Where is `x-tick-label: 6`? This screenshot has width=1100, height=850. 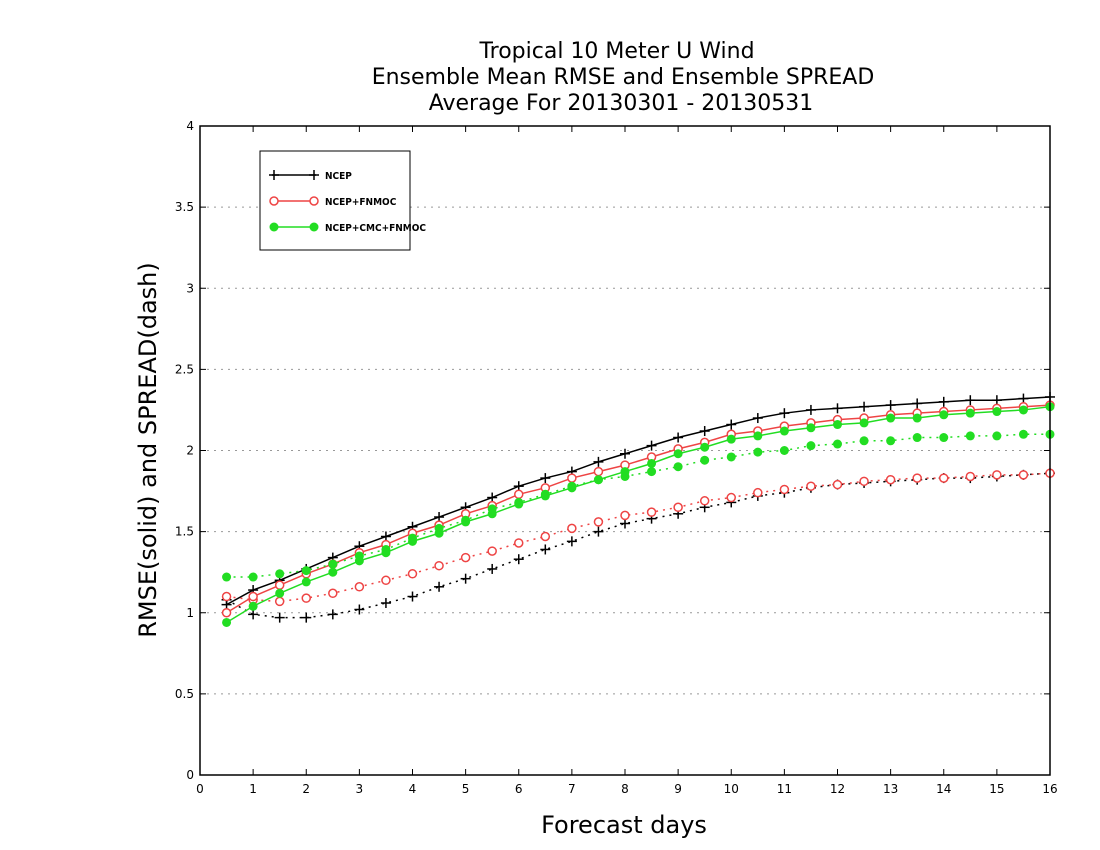
x-tick-label: 6 is located at coordinates (519, 789).